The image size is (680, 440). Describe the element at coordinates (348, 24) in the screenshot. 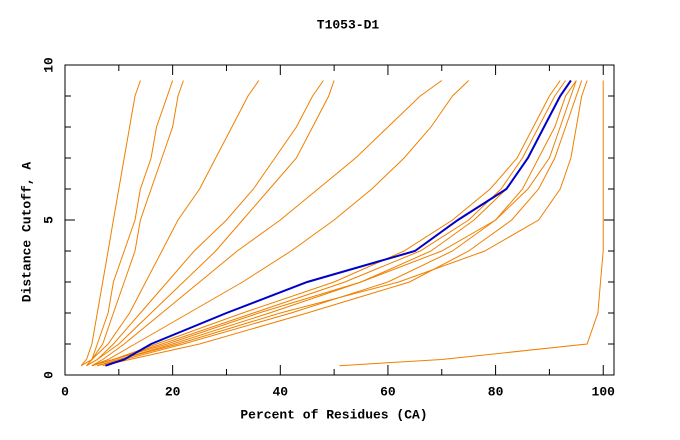

I see `chart-title: T1053-D1` at that location.